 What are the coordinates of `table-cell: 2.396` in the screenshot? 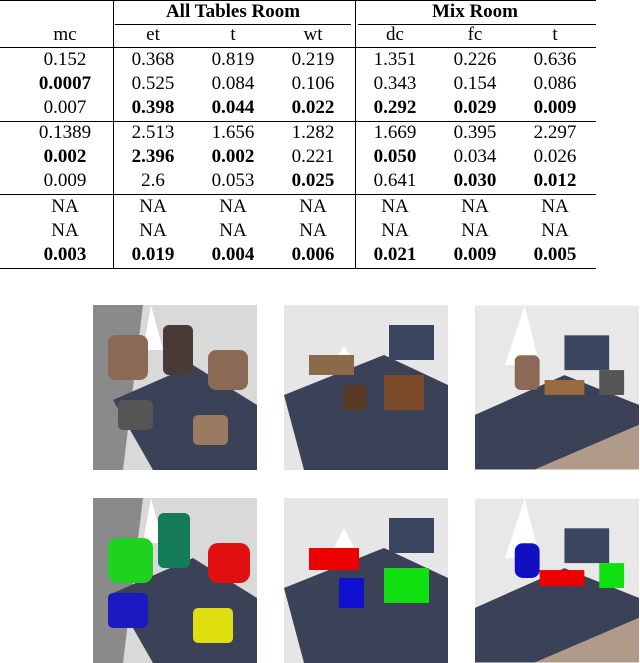 It's located at (153, 156).